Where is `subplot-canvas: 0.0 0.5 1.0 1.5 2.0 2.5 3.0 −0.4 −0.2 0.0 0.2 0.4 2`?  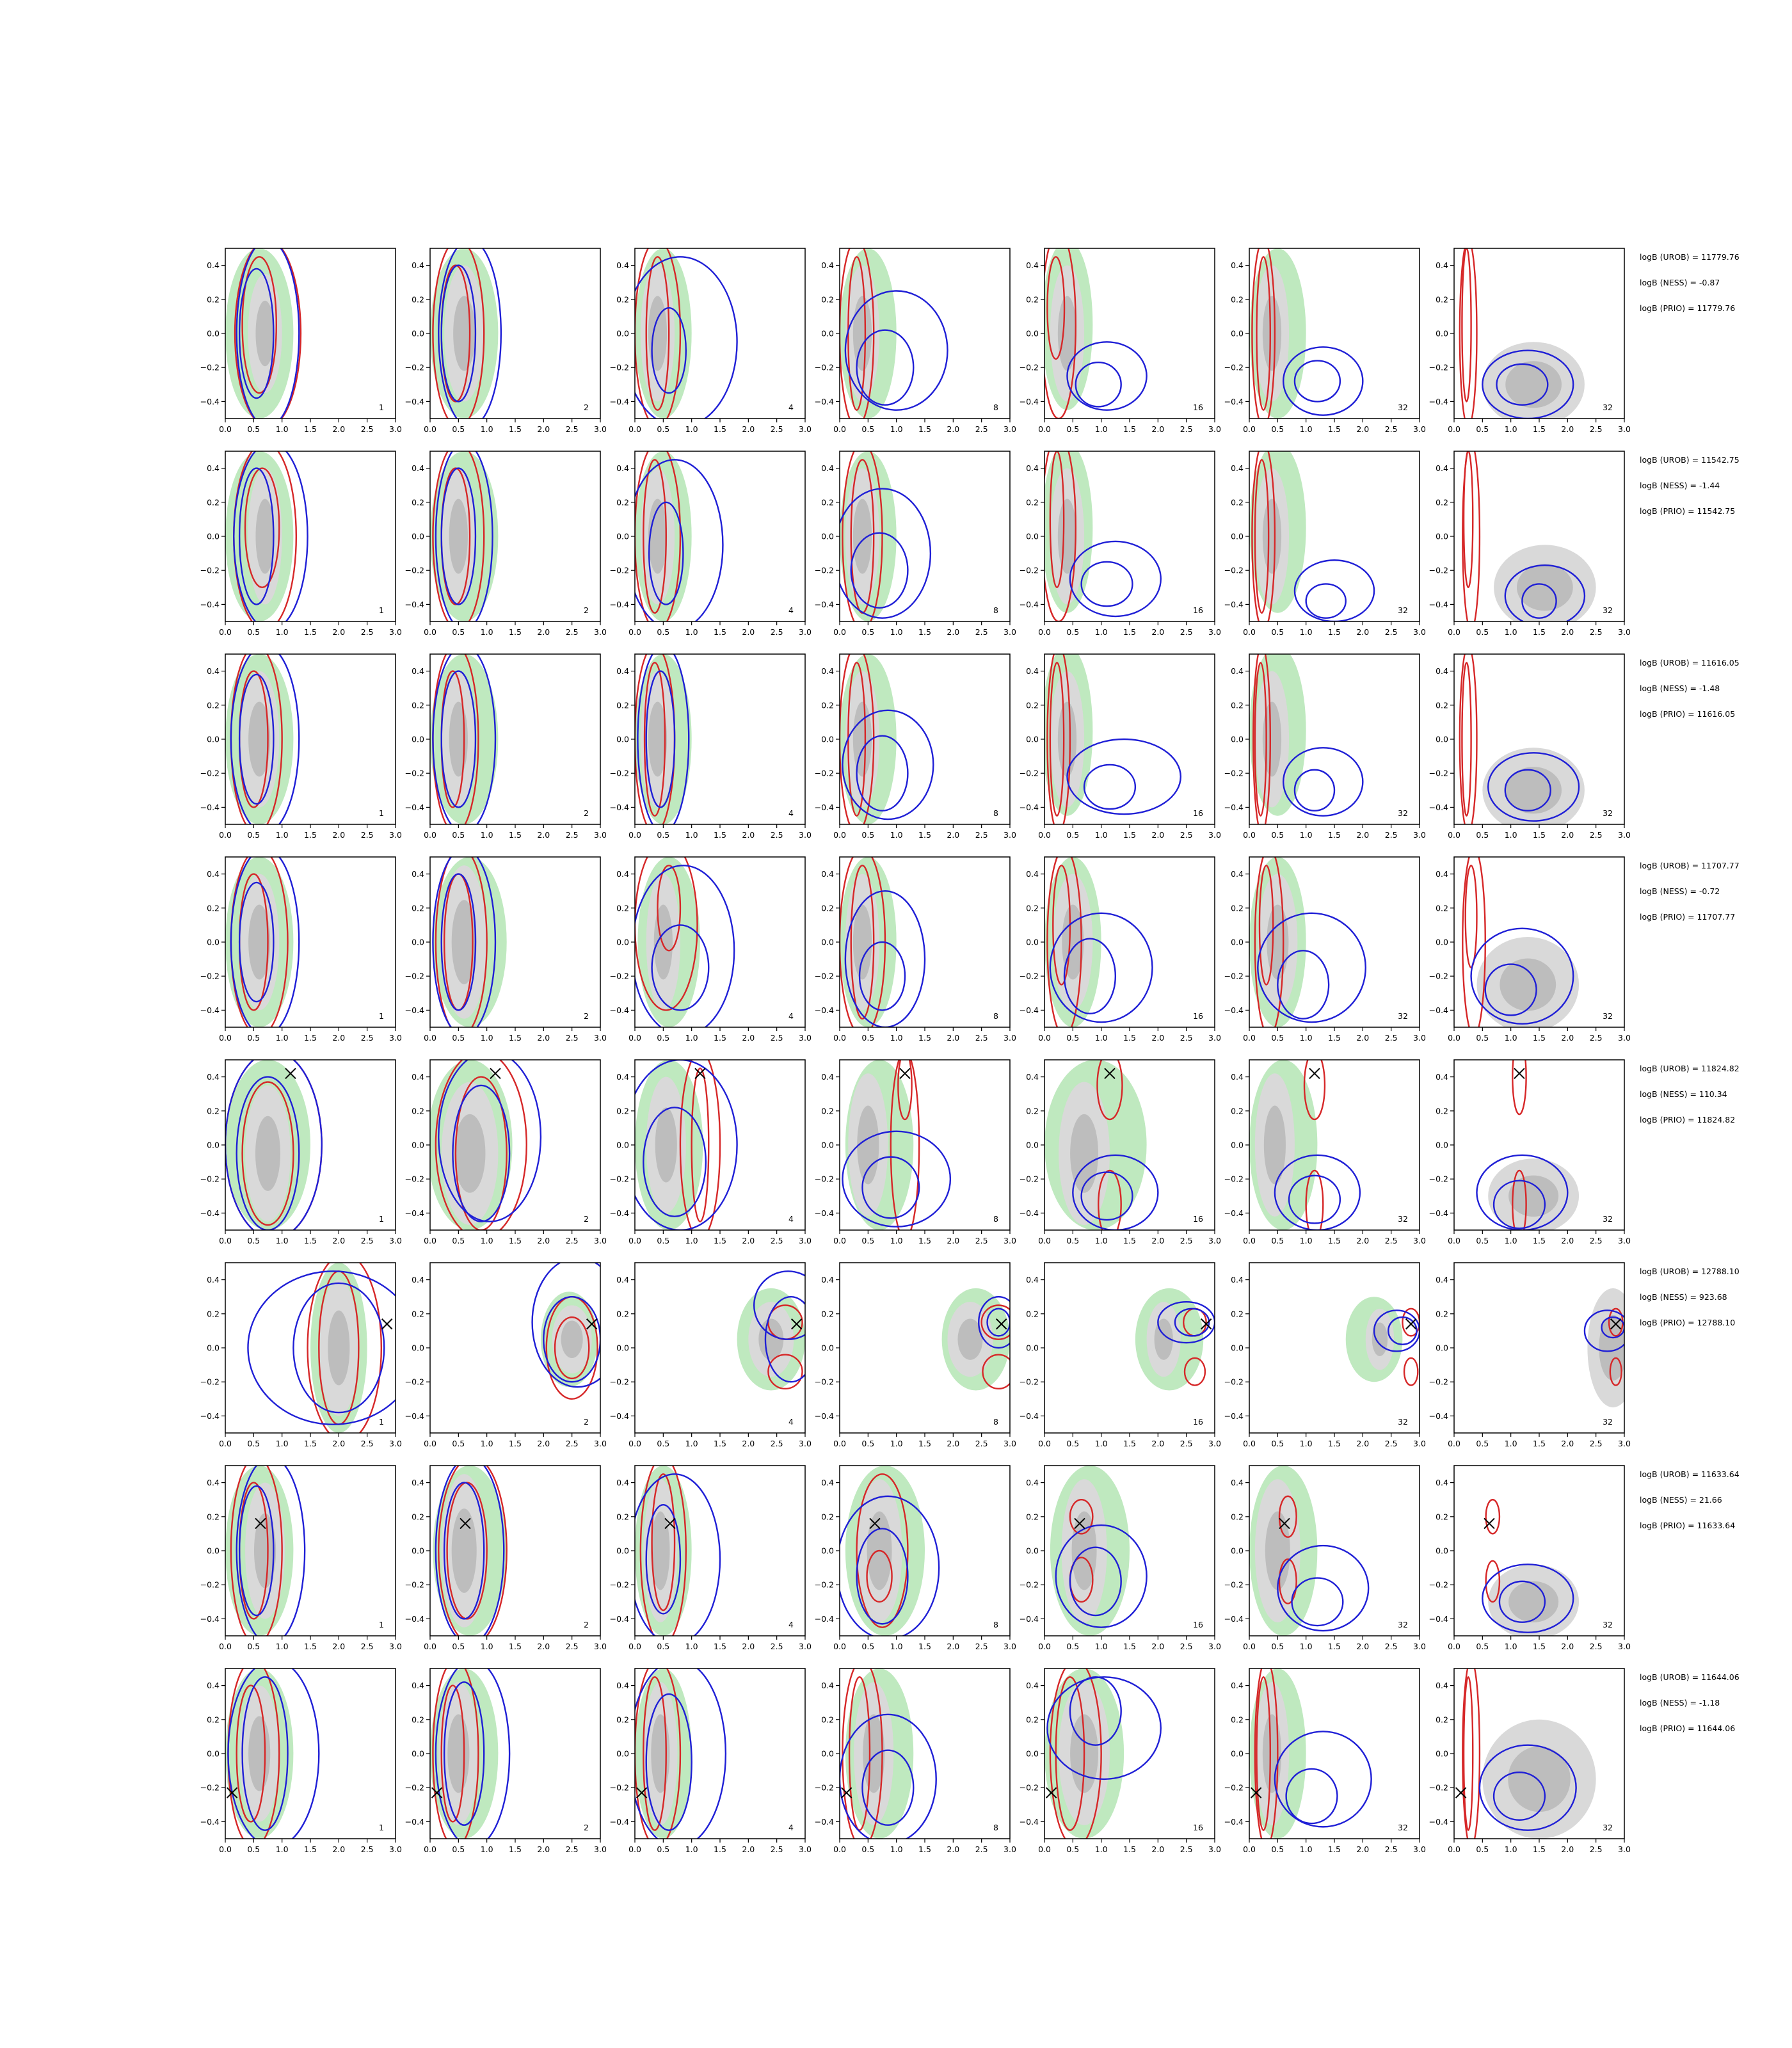 subplot-canvas: 0.0 0.5 1.0 1.5 2.0 2.5 3.0 −0.4 −0.2 0.0 0.2 0.4 2 is located at coordinates (506, 341).